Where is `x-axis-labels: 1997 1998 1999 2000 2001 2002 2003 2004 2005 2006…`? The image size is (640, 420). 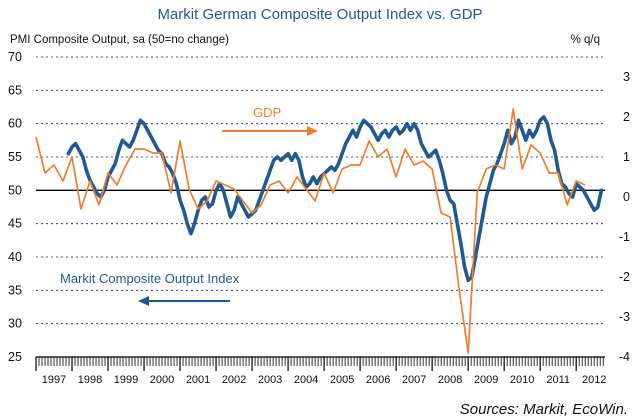 x-axis-labels: 1997 1998 1999 2000 2001 2002 2003 2004 2005 2006… is located at coordinates (324, 380).